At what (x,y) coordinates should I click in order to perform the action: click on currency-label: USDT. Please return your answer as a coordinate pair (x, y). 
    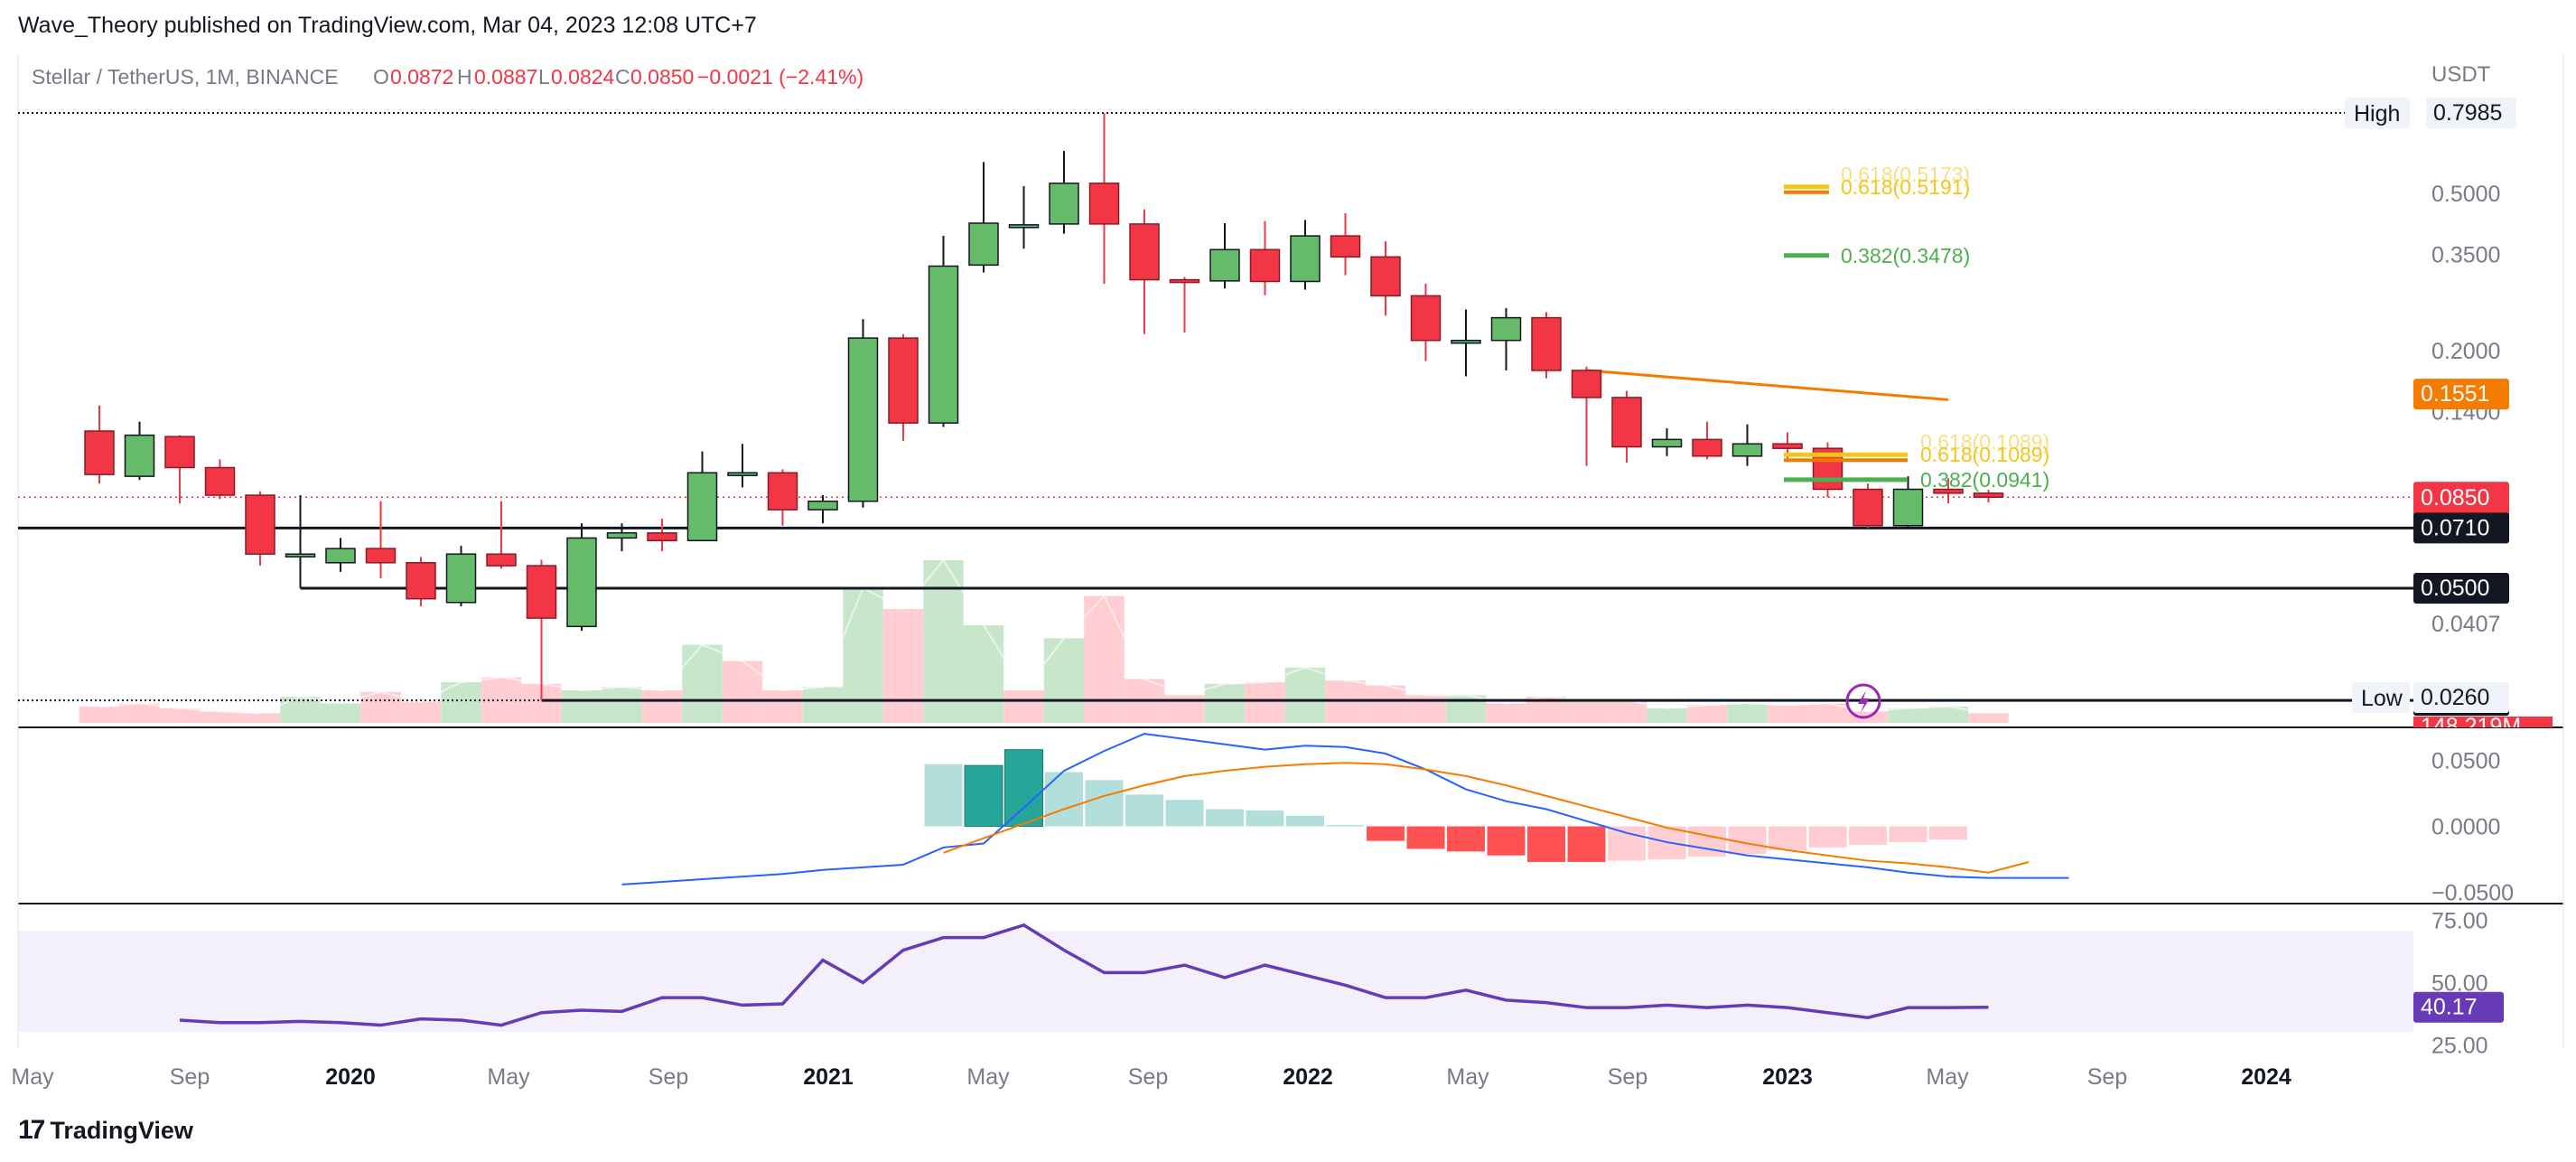
    Looking at the image, I should click on (2461, 74).